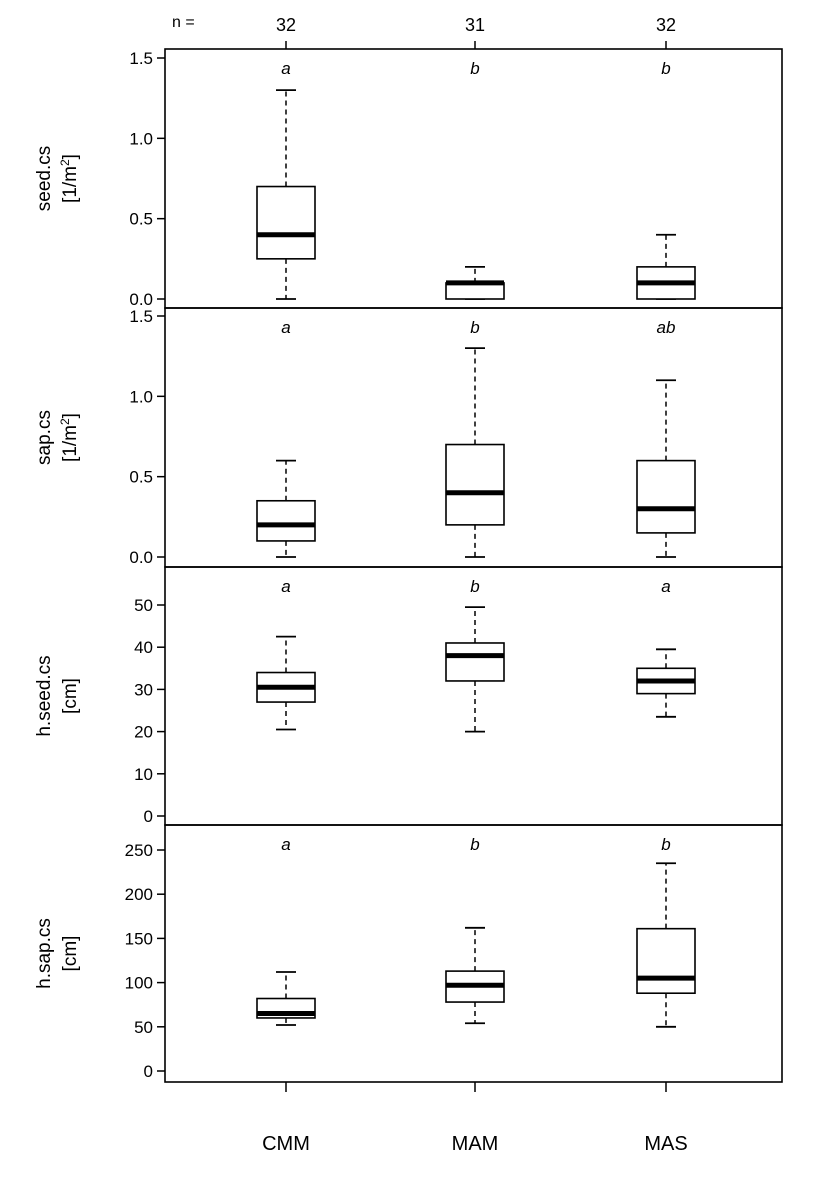 The height and width of the screenshot is (1190, 840). I want to click on significance-letter: ab, so click(666, 327).